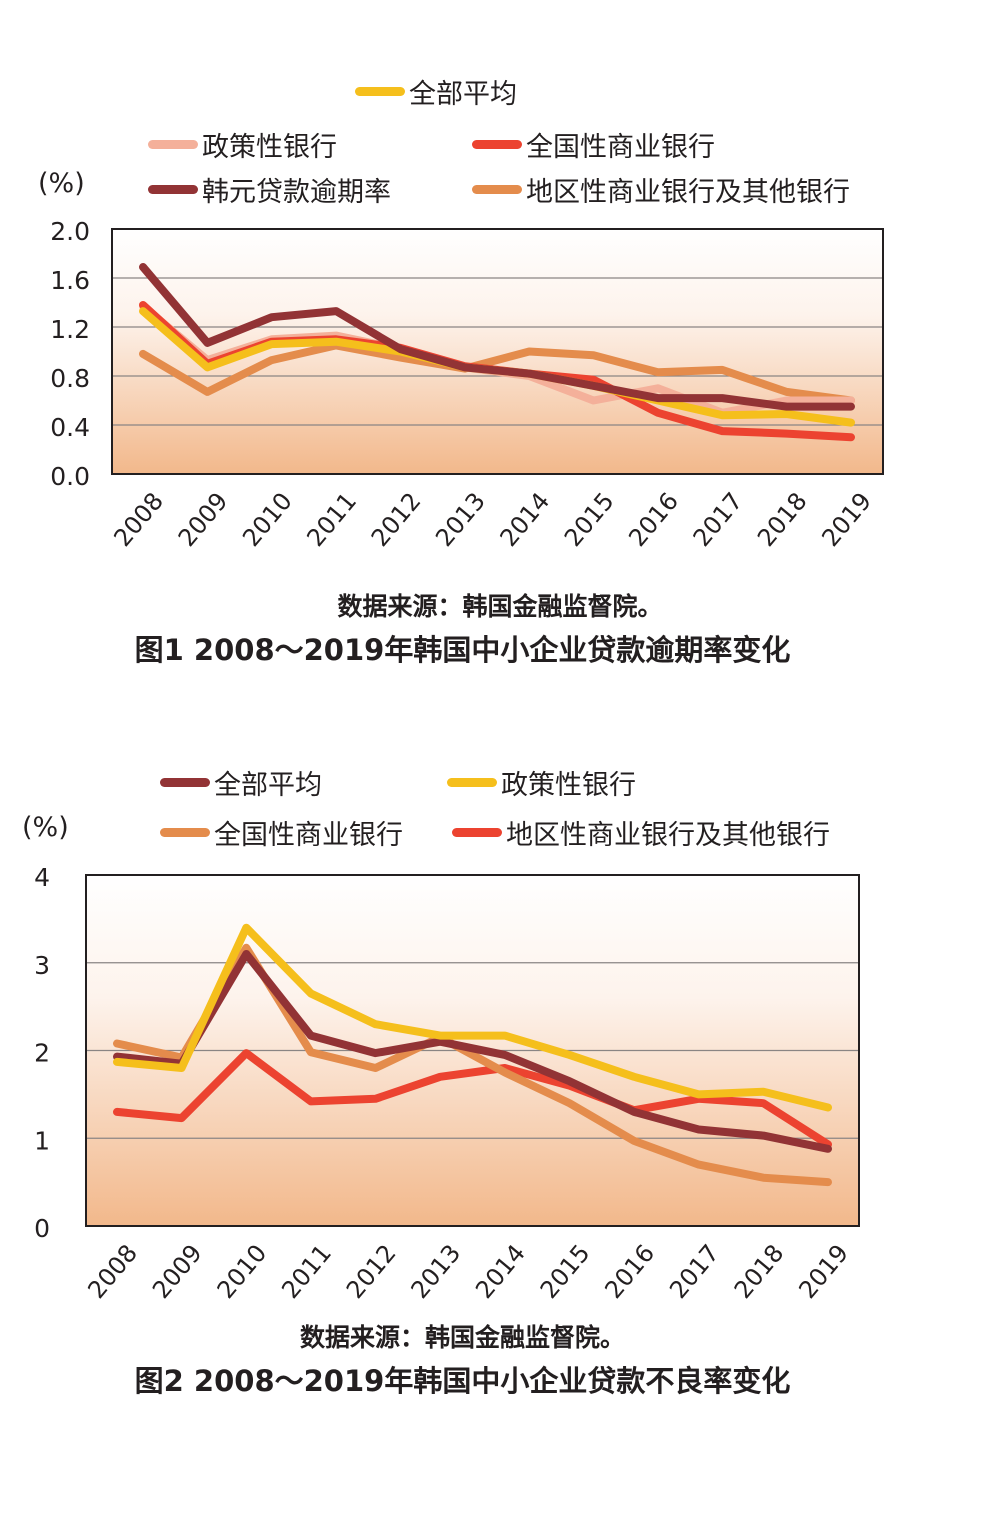 Image resolution: width=1000 pixels, height=1518 pixels. I want to click on y-tick-label: 1.2, so click(70, 329).